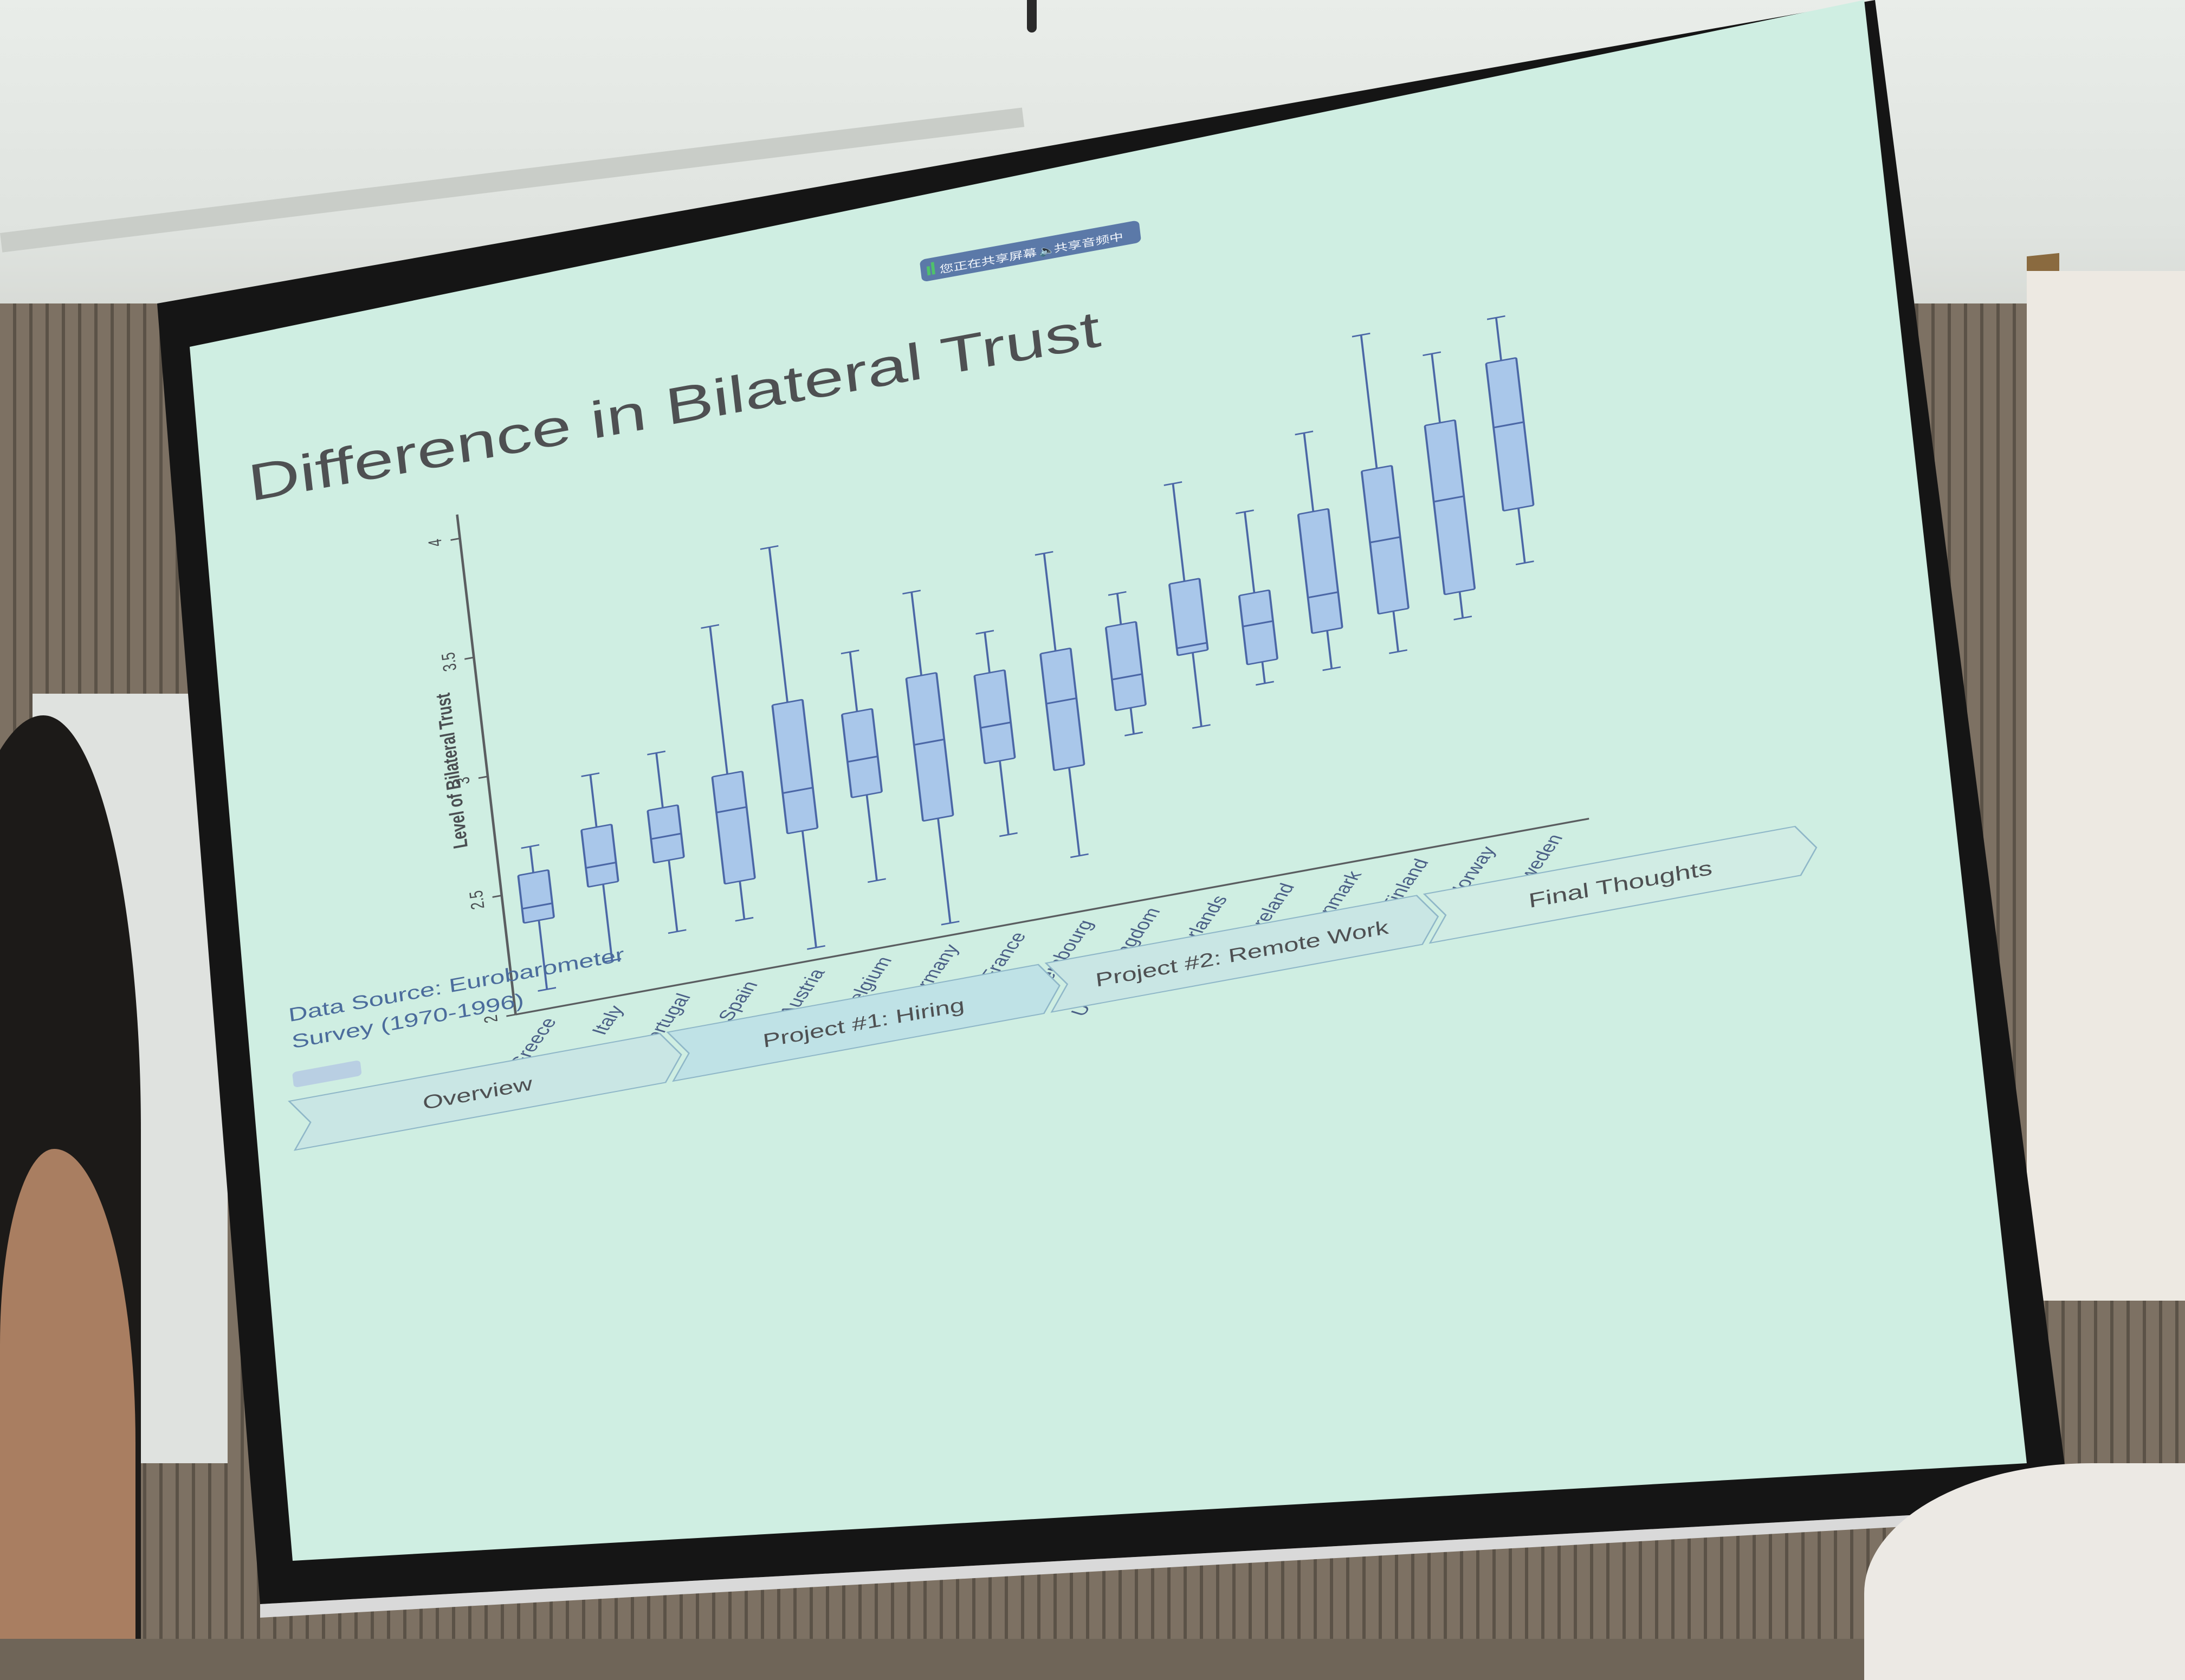 This screenshot has width=2185, height=1680. What do you see at coordinates (463, 781) in the screenshot?
I see `y-tick-label: 3` at bounding box center [463, 781].